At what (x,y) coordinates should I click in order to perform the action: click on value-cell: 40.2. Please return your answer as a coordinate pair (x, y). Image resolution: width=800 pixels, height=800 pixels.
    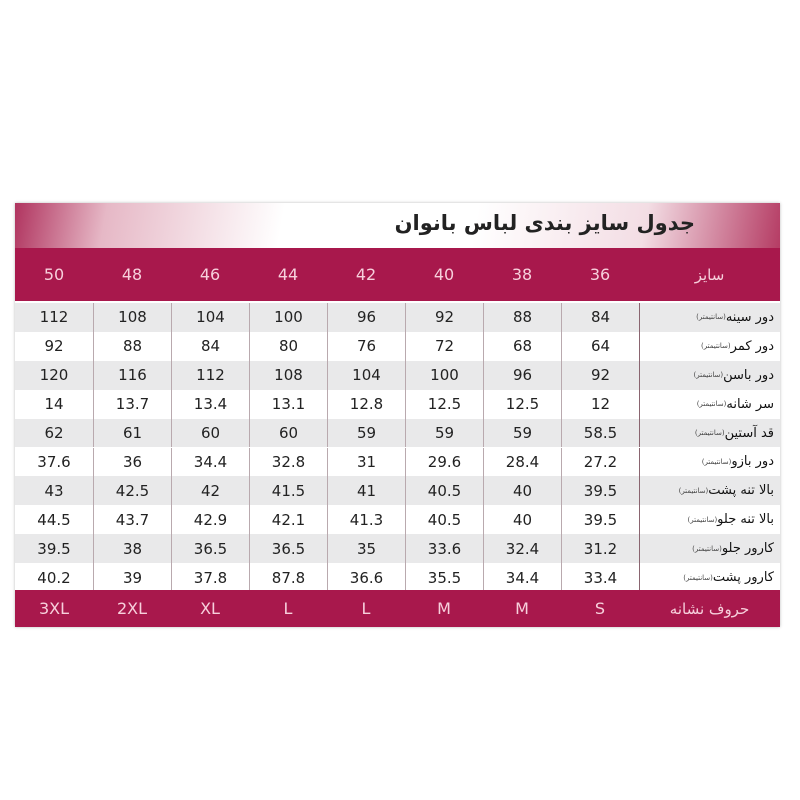
    Looking at the image, I should click on (54, 577).